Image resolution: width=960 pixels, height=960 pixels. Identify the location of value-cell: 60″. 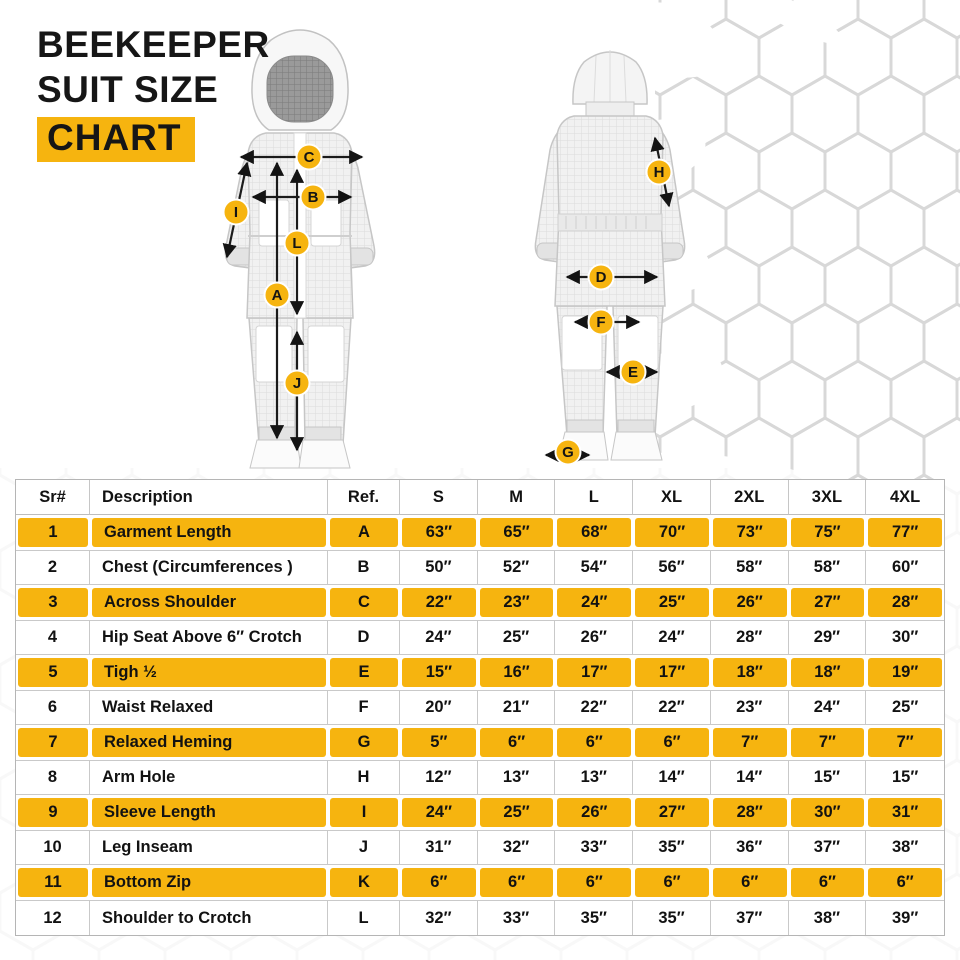
(905, 567).